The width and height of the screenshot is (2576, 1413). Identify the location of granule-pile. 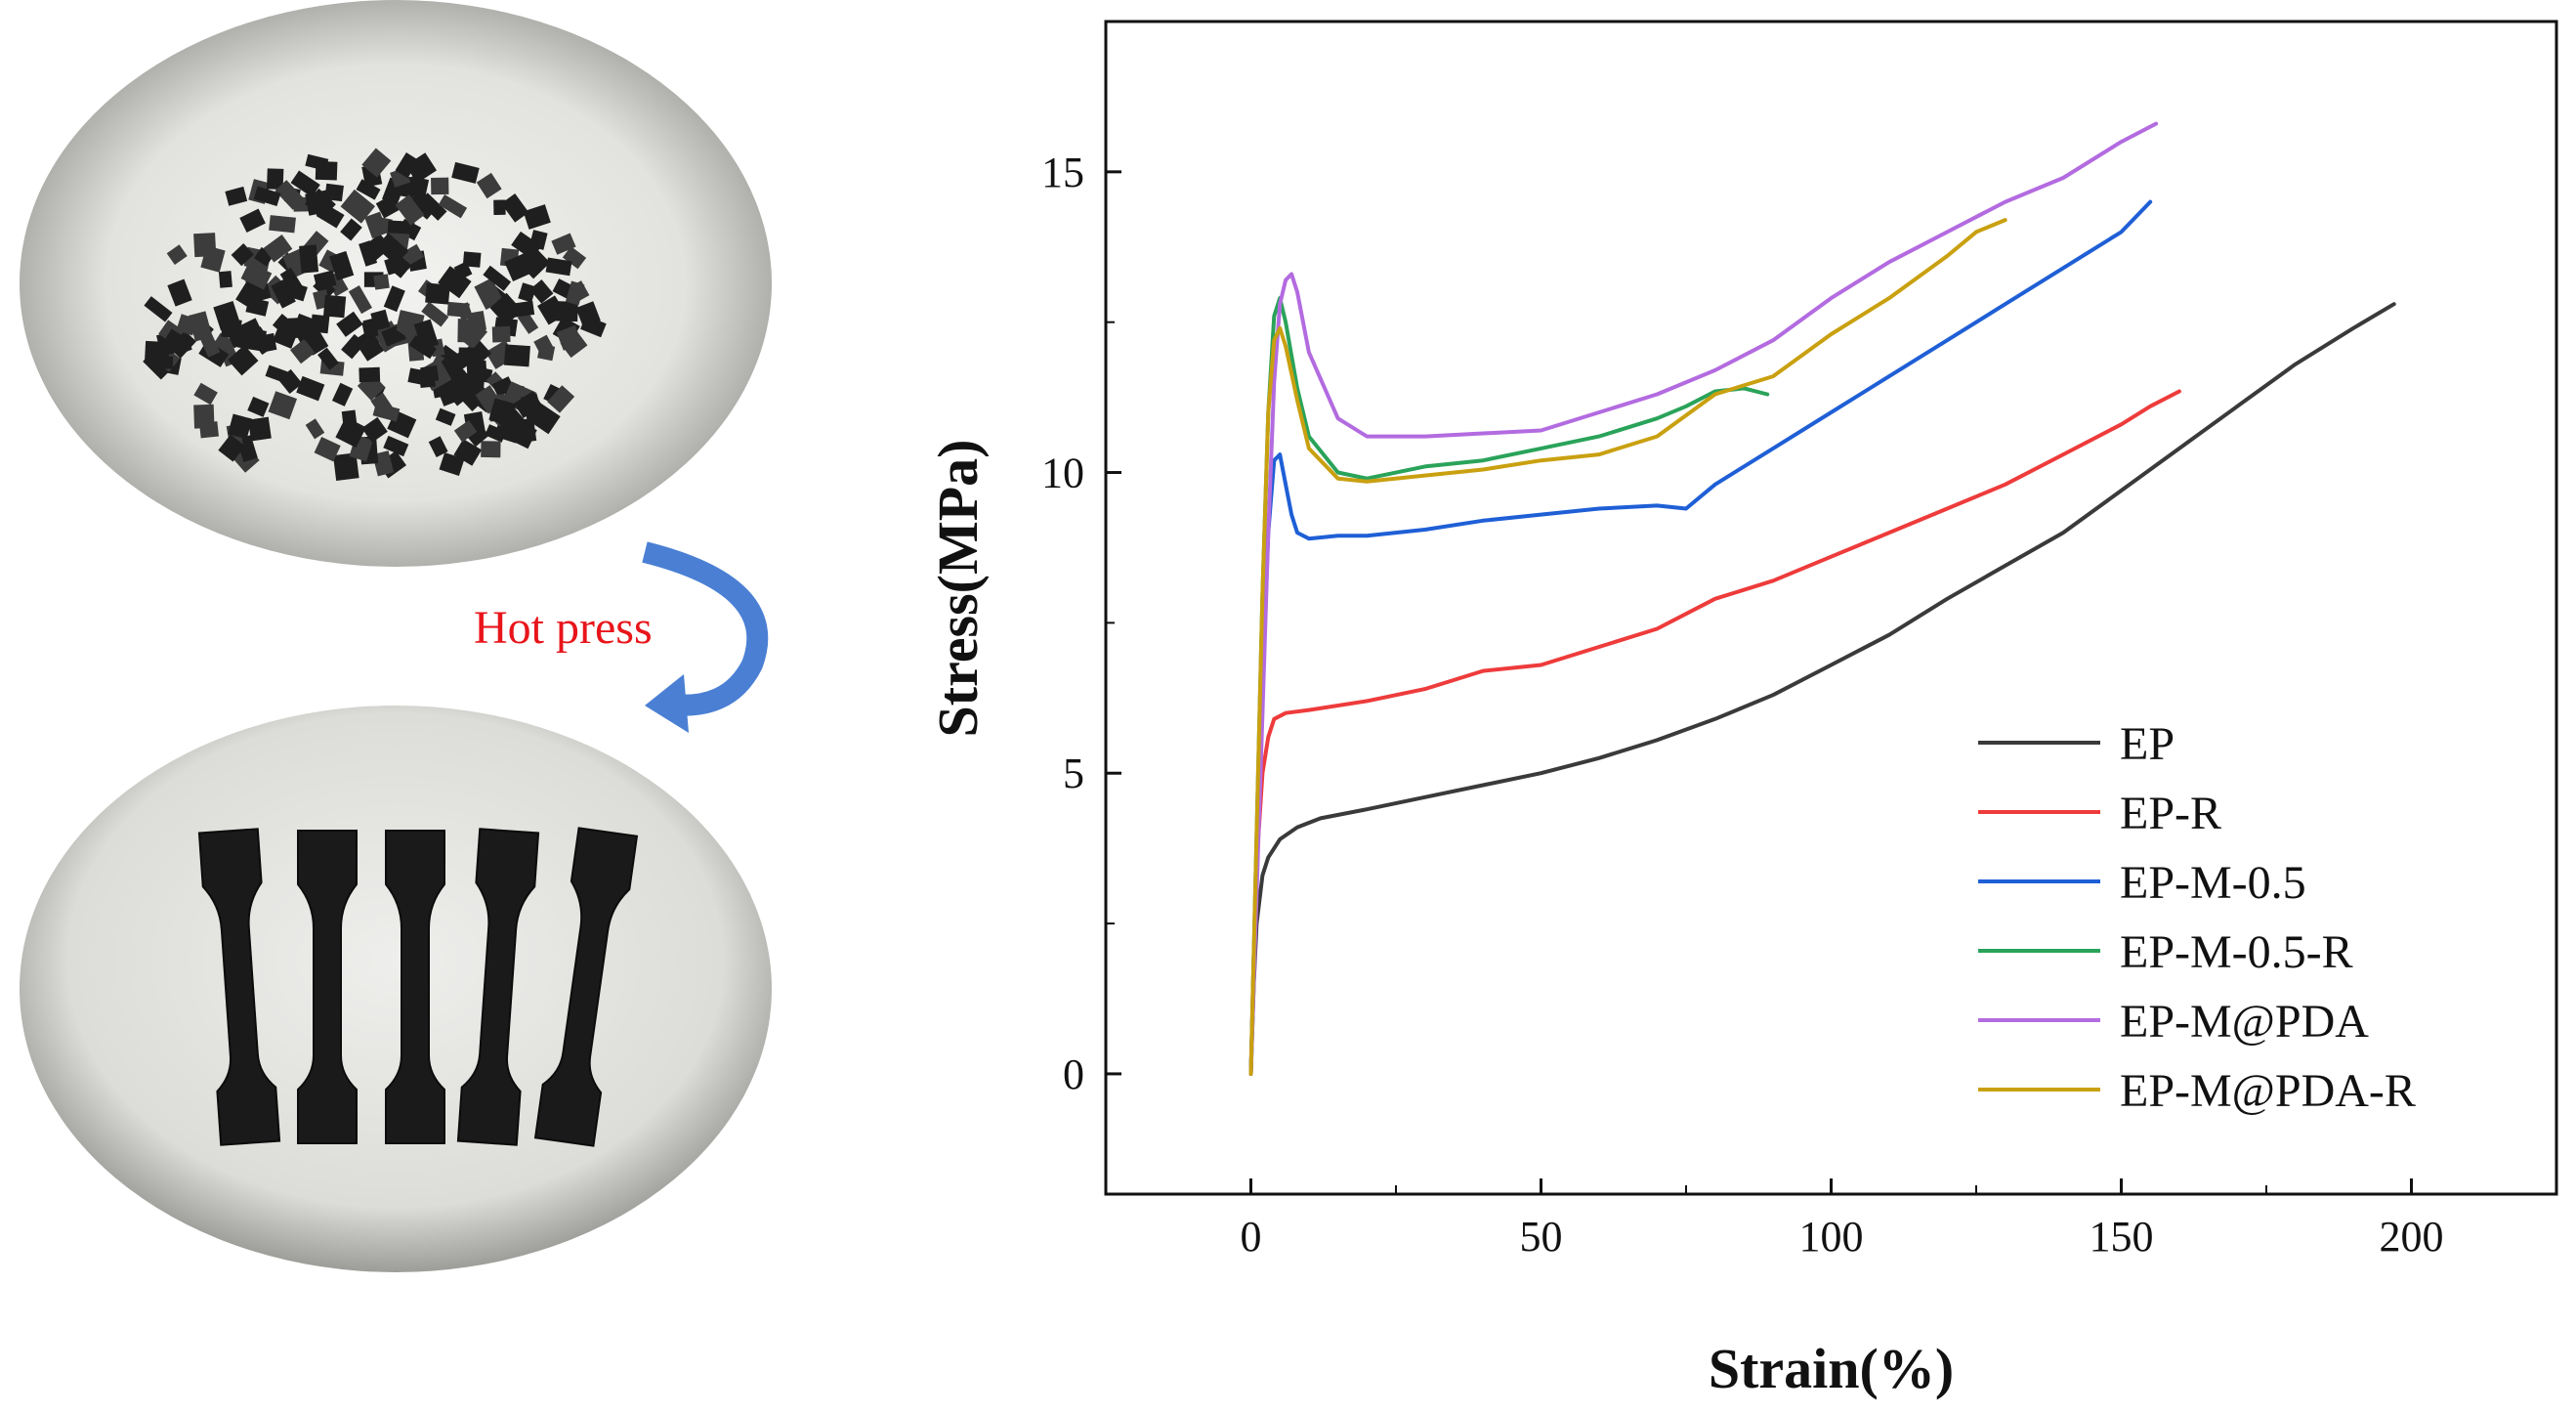
(375, 314).